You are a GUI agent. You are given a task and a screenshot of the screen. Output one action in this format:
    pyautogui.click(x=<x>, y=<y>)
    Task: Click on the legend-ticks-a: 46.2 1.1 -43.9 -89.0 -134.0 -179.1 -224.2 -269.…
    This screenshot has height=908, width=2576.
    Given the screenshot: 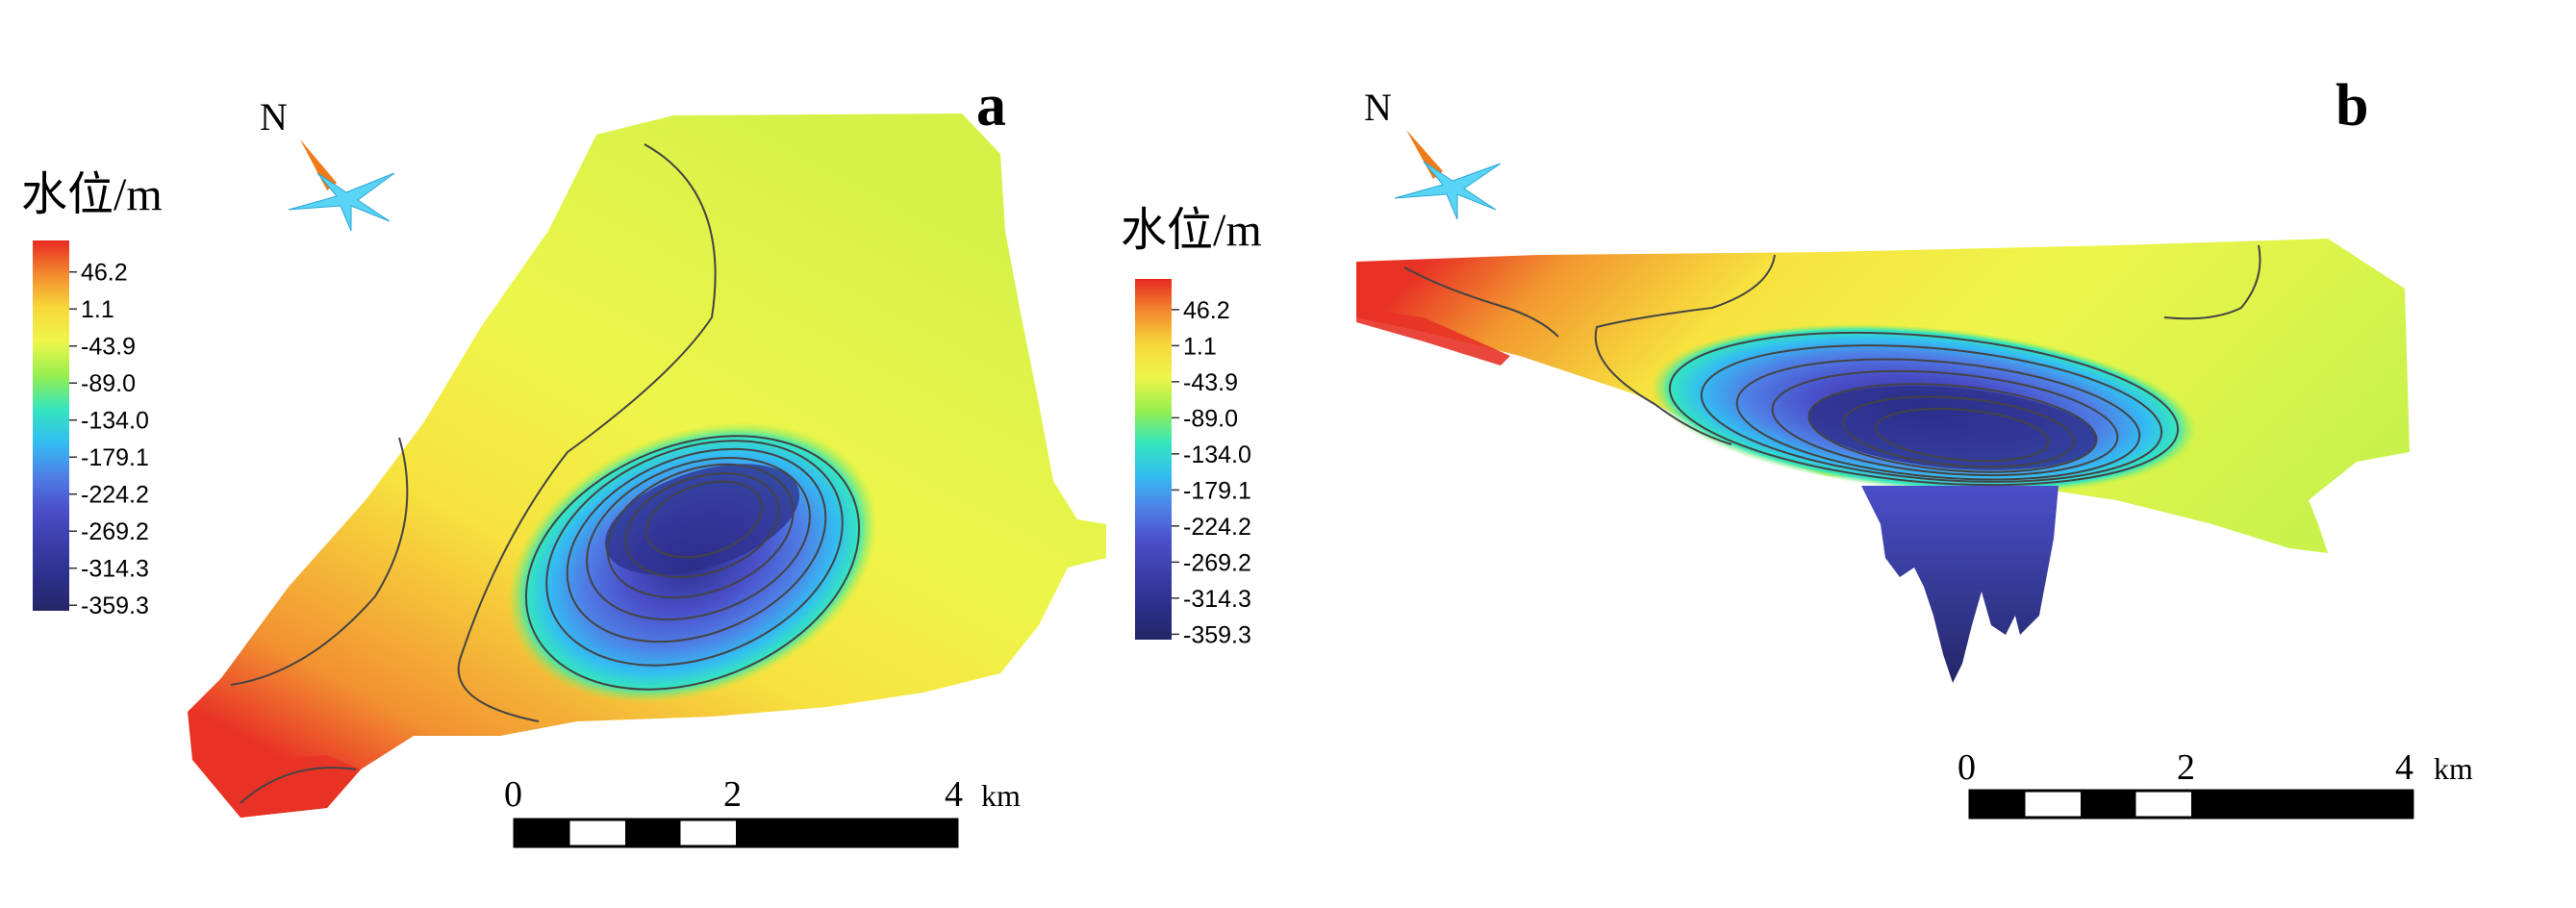 What is the action you would take?
    pyautogui.click(x=109, y=440)
    